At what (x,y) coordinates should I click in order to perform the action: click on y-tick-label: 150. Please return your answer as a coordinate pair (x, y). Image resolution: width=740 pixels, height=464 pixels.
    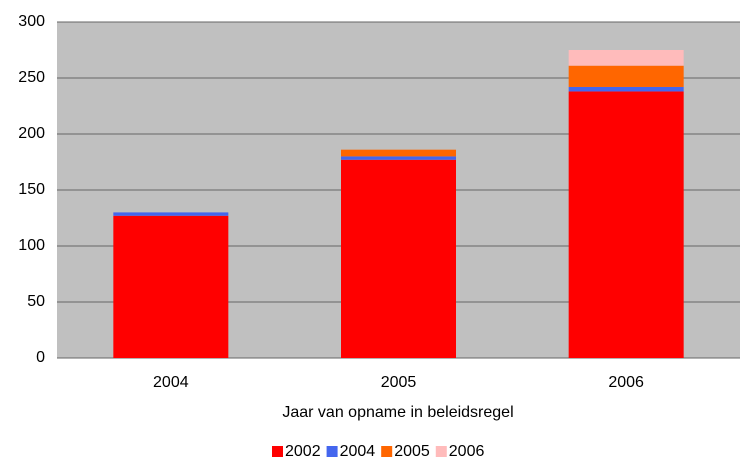
    Looking at the image, I should click on (31, 189).